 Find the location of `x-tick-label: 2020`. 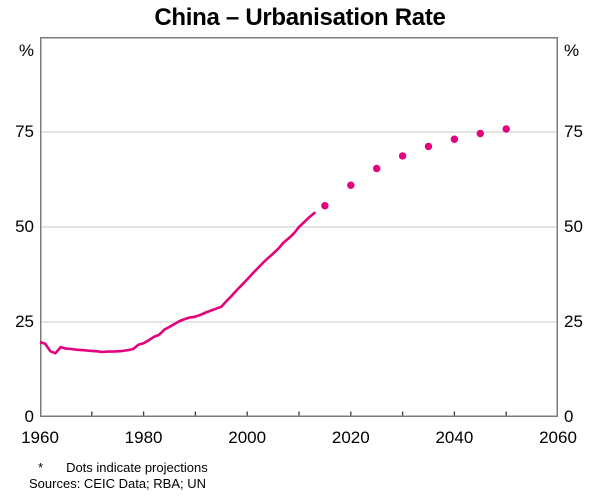

x-tick-label: 2020 is located at coordinates (350, 437).